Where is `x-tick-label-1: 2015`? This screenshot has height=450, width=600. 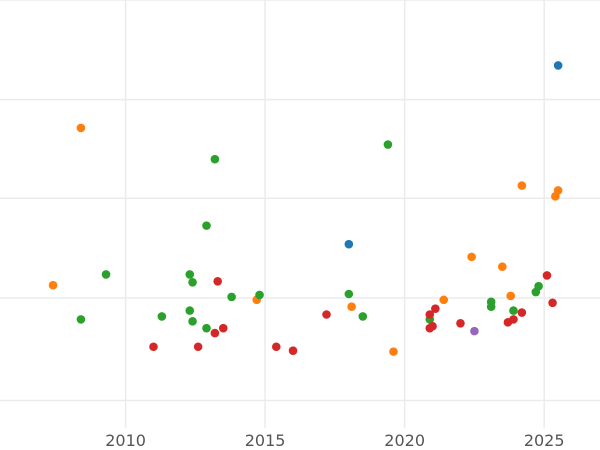 x-tick-label-1: 2015 is located at coordinates (265, 440).